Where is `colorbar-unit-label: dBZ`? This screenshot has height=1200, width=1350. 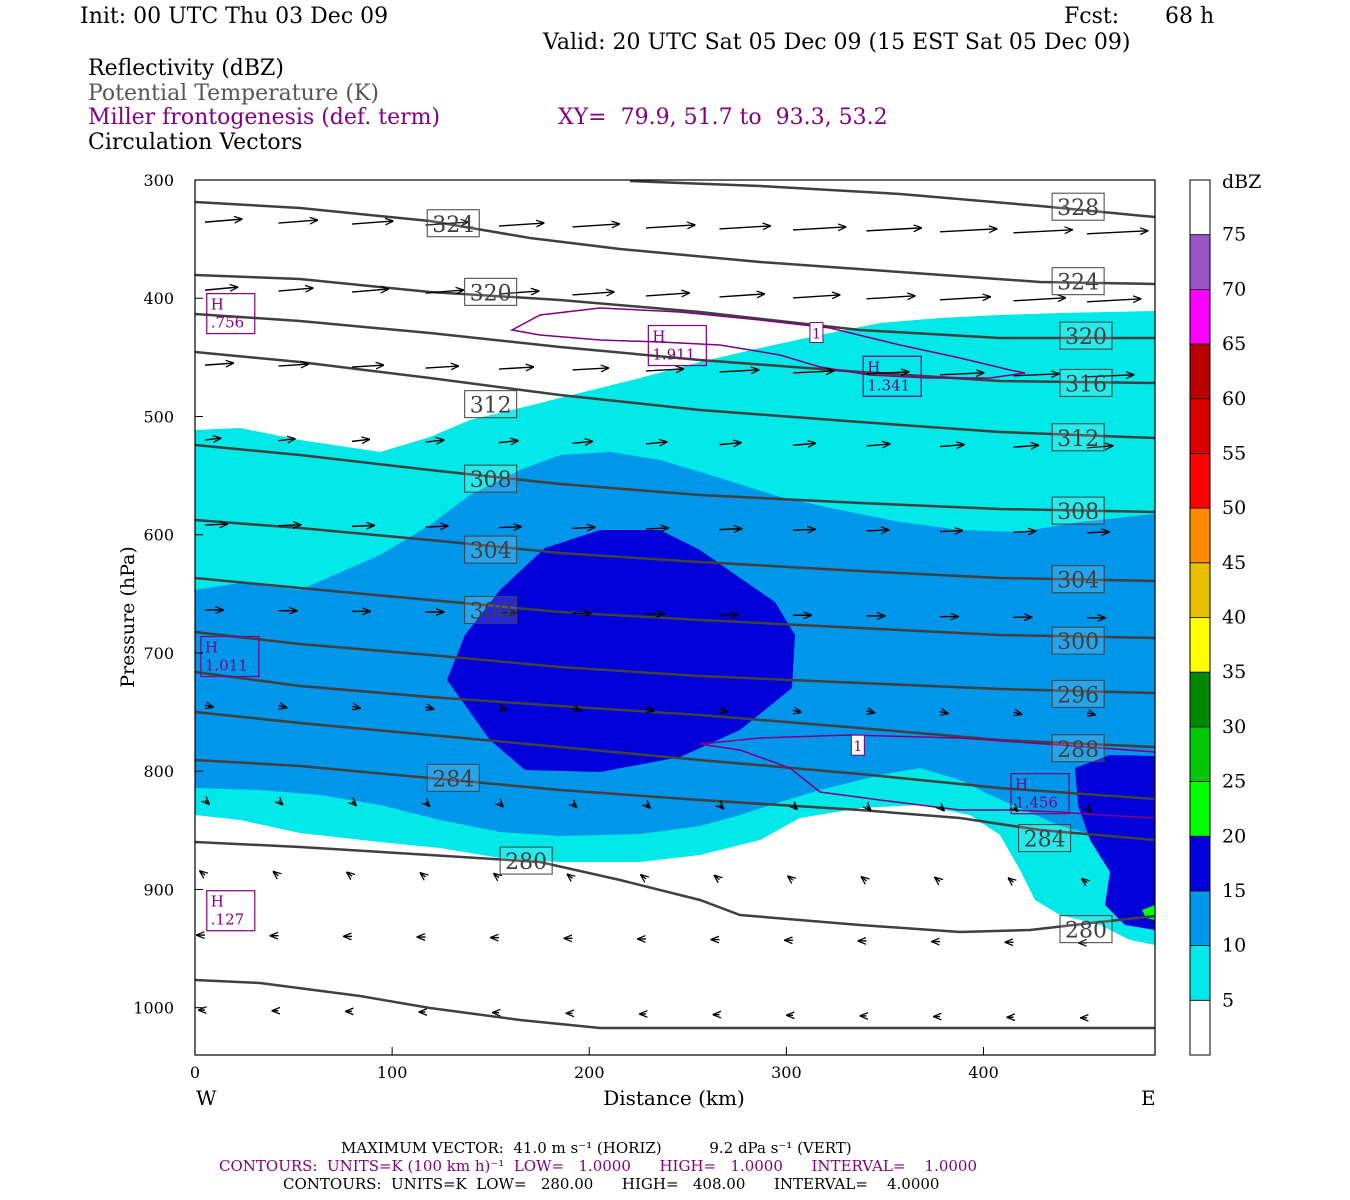
colorbar-unit-label: dBZ is located at coordinates (1241, 182).